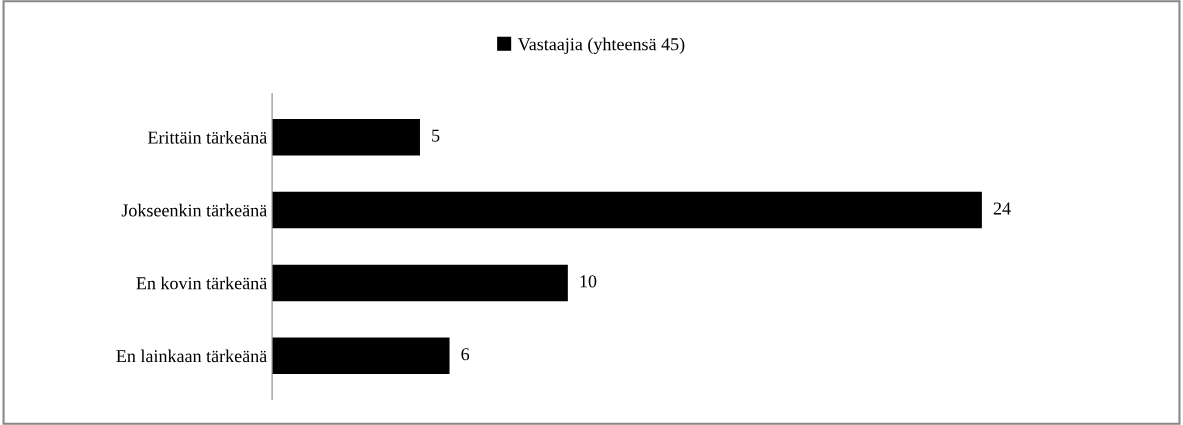  I want to click on y-tick-label: Erittäin tärkeänä, so click(207, 137).